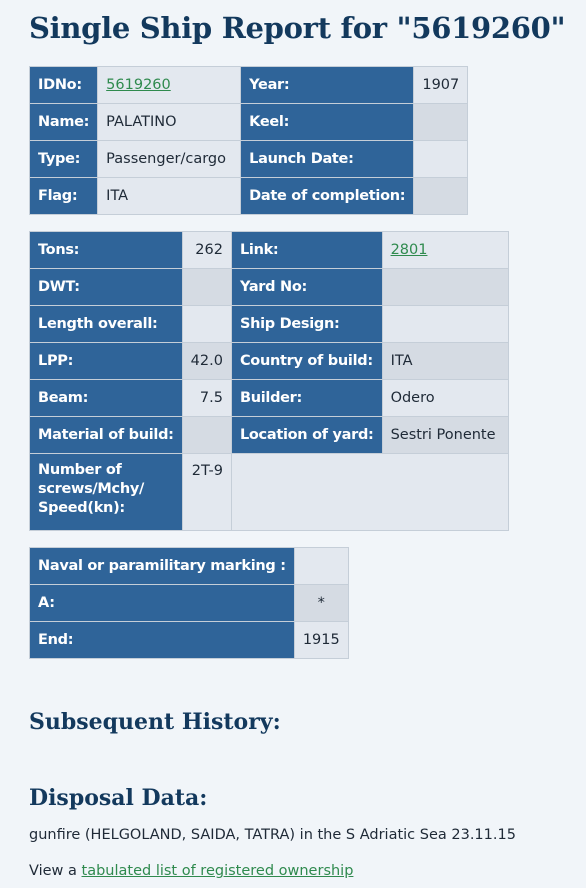 The height and width of the screenshot is (888, 586). Describe the element at coordinates (206, 287) in the screenshot. I see `dwt-value` at that location.